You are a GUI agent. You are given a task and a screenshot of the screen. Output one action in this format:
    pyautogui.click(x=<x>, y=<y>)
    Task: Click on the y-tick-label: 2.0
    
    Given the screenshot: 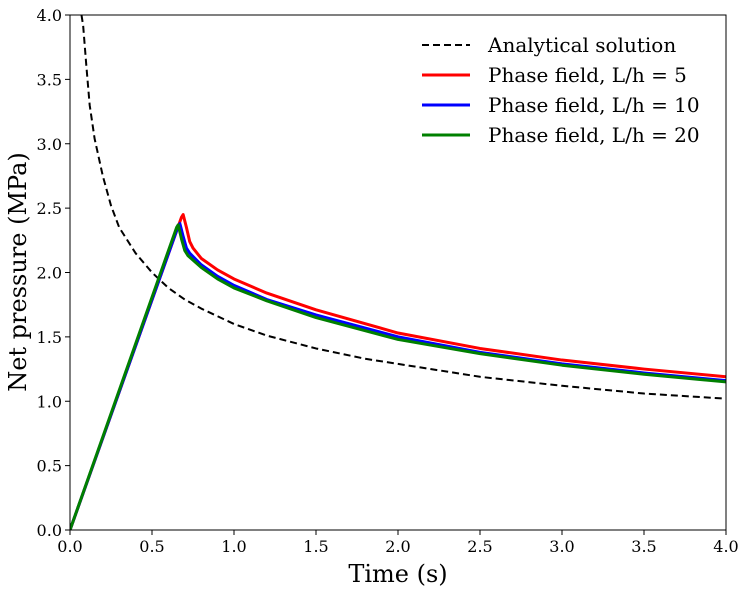 What is the action you would take?
    pyautogui.click(x=49, y=273)
    